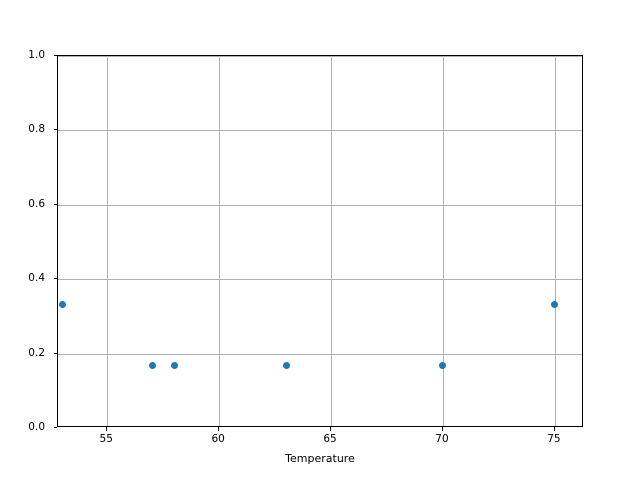 Image resolution: width=640 pixels, height=480 pixels. What do you see at coordinates (55, 279) in the screenshot?
I see `y-tick-mark-0.4` at bounding box center [55, 279].